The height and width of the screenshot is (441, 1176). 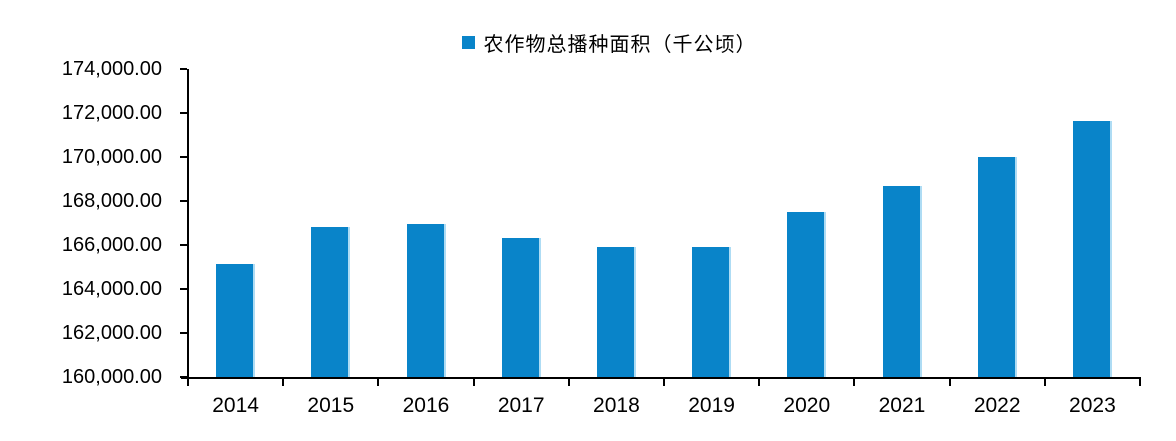 I want to click on x-tick-label: 2018, so click(x=616, y=405).